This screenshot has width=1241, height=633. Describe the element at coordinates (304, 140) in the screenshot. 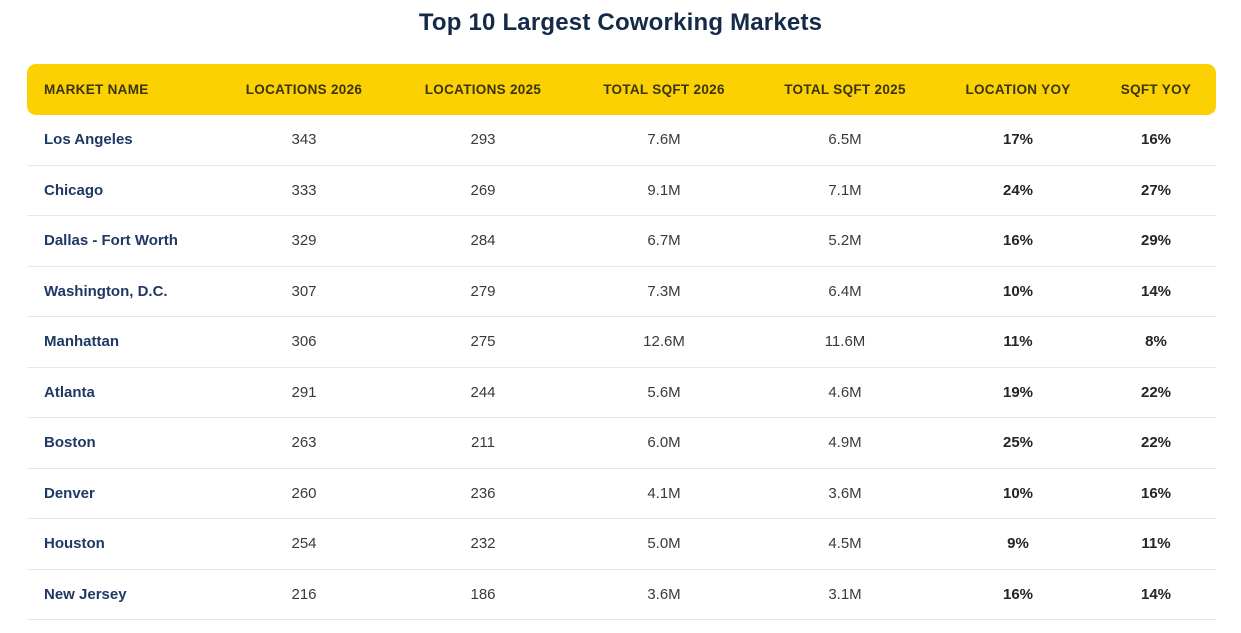

I see `cell-locations-2026: 343` at that location.